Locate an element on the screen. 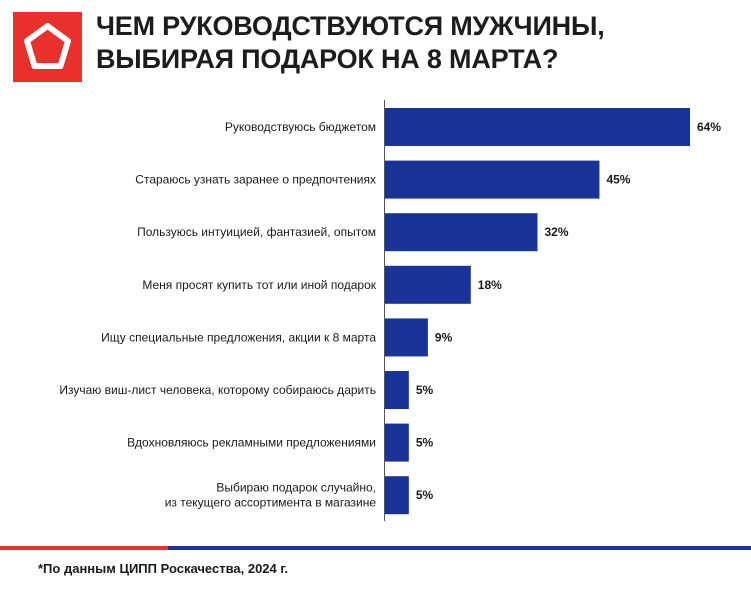  pentagon-logo-icon is located at coordinates (47, 47).